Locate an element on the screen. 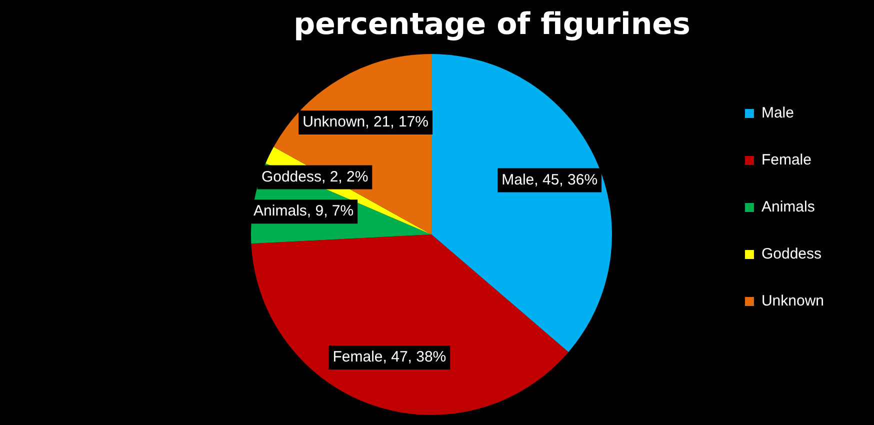  data-label: Female, 47, 38% is located at coordinates (389, 357).